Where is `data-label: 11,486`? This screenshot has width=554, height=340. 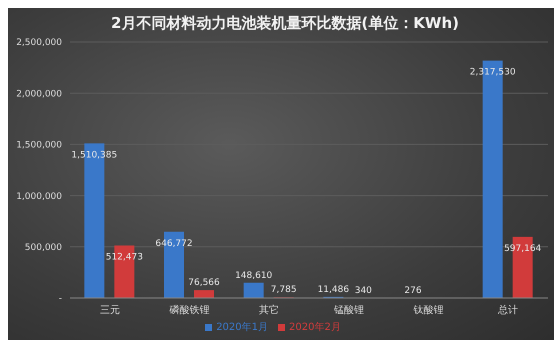 data-label: 11,486 is located at coordinates (334, 289).